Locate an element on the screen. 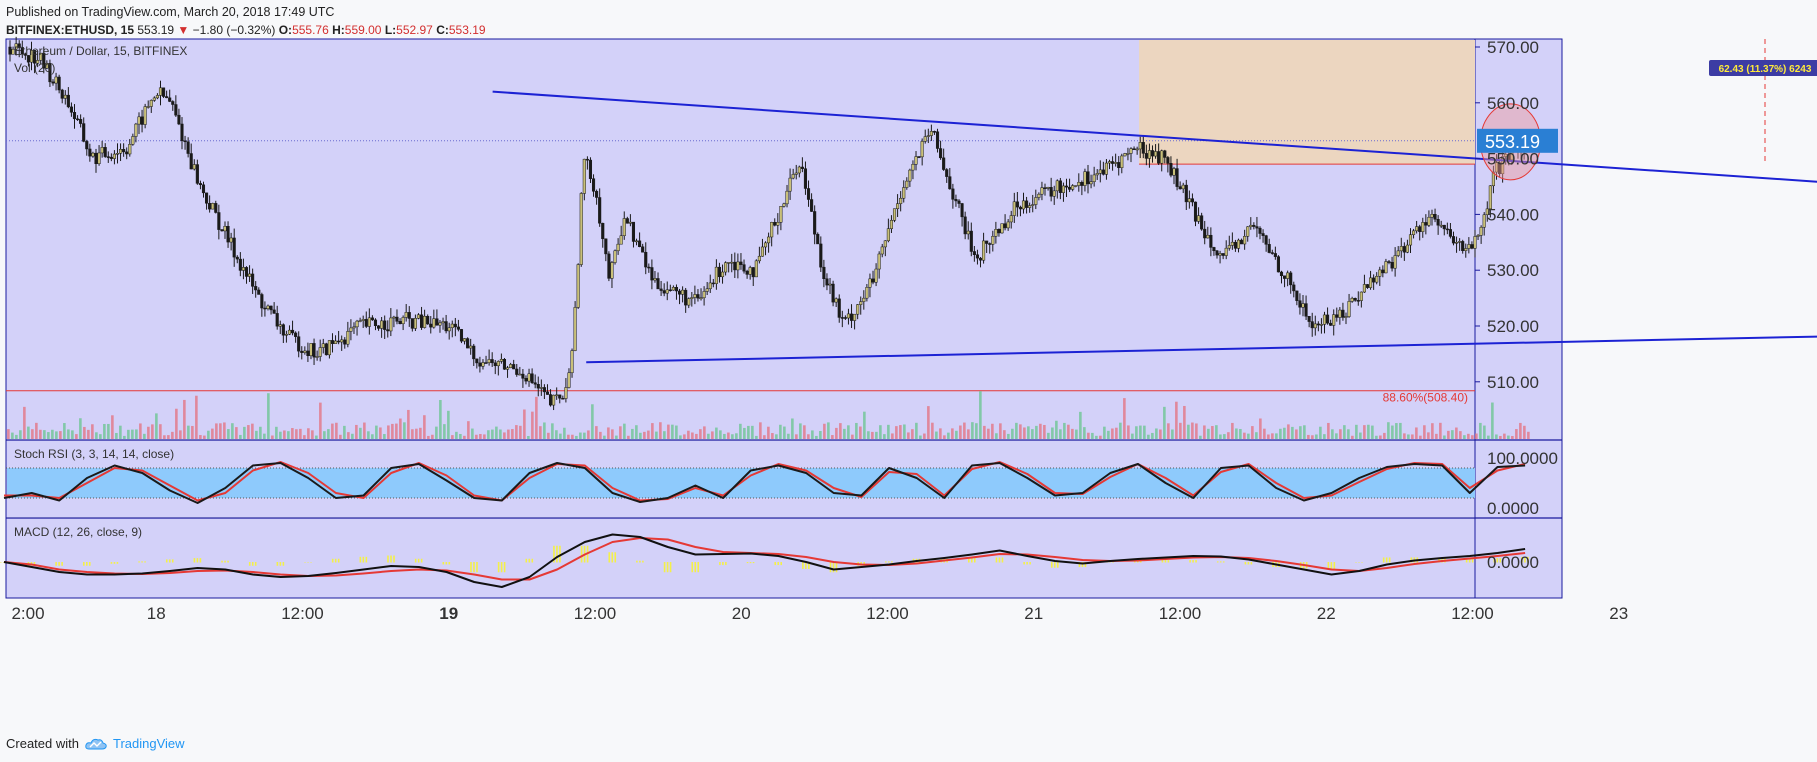 The image size is (1817, 762). time-axis-label: 19 is located at coordinates (448, 613).